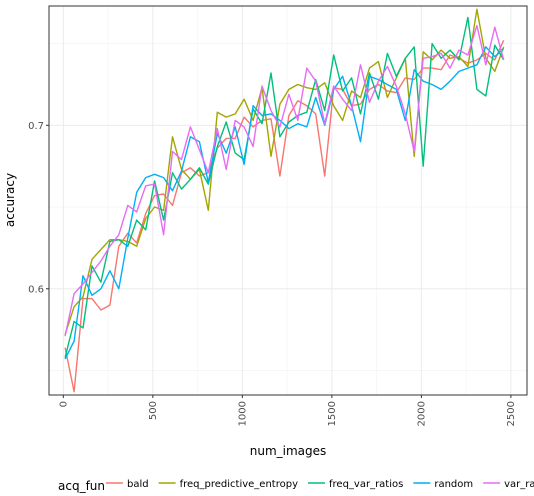 This screenshot has height=496, width=534. I want to click on x-tick-label: 2500, so click(511, 413).